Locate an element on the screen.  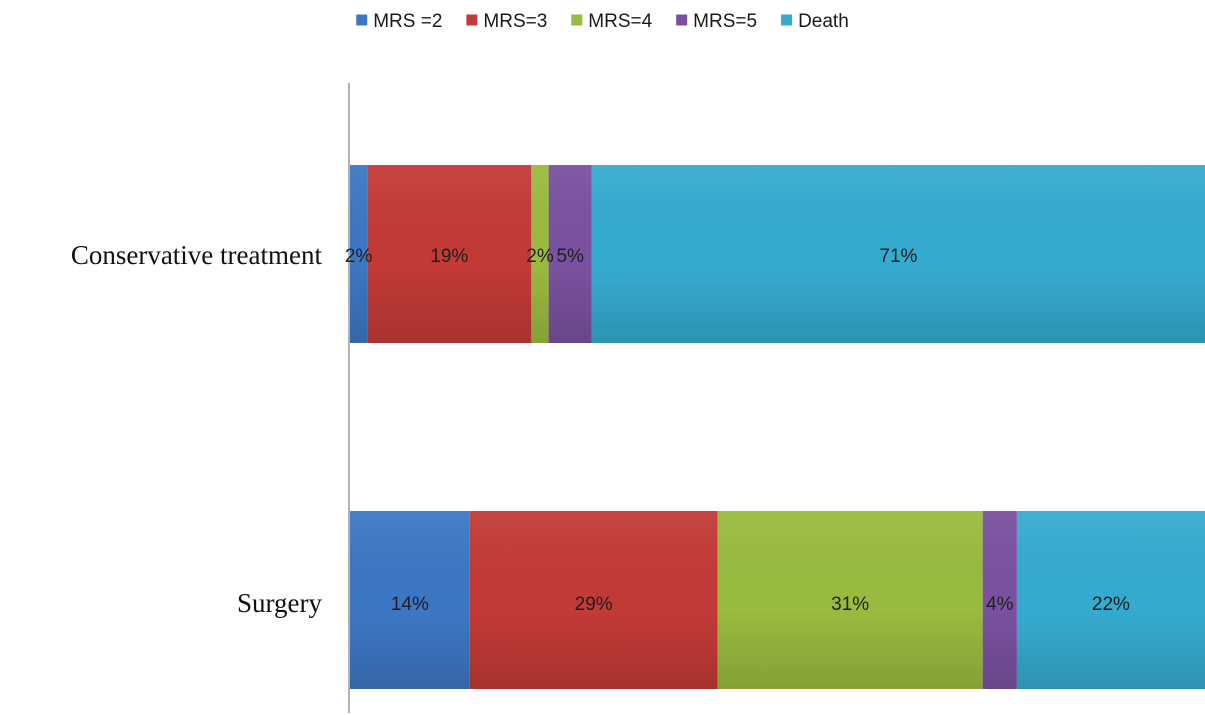
bar-conservative-treatment-mrs-2-shading is located at coordinates (359, 254).